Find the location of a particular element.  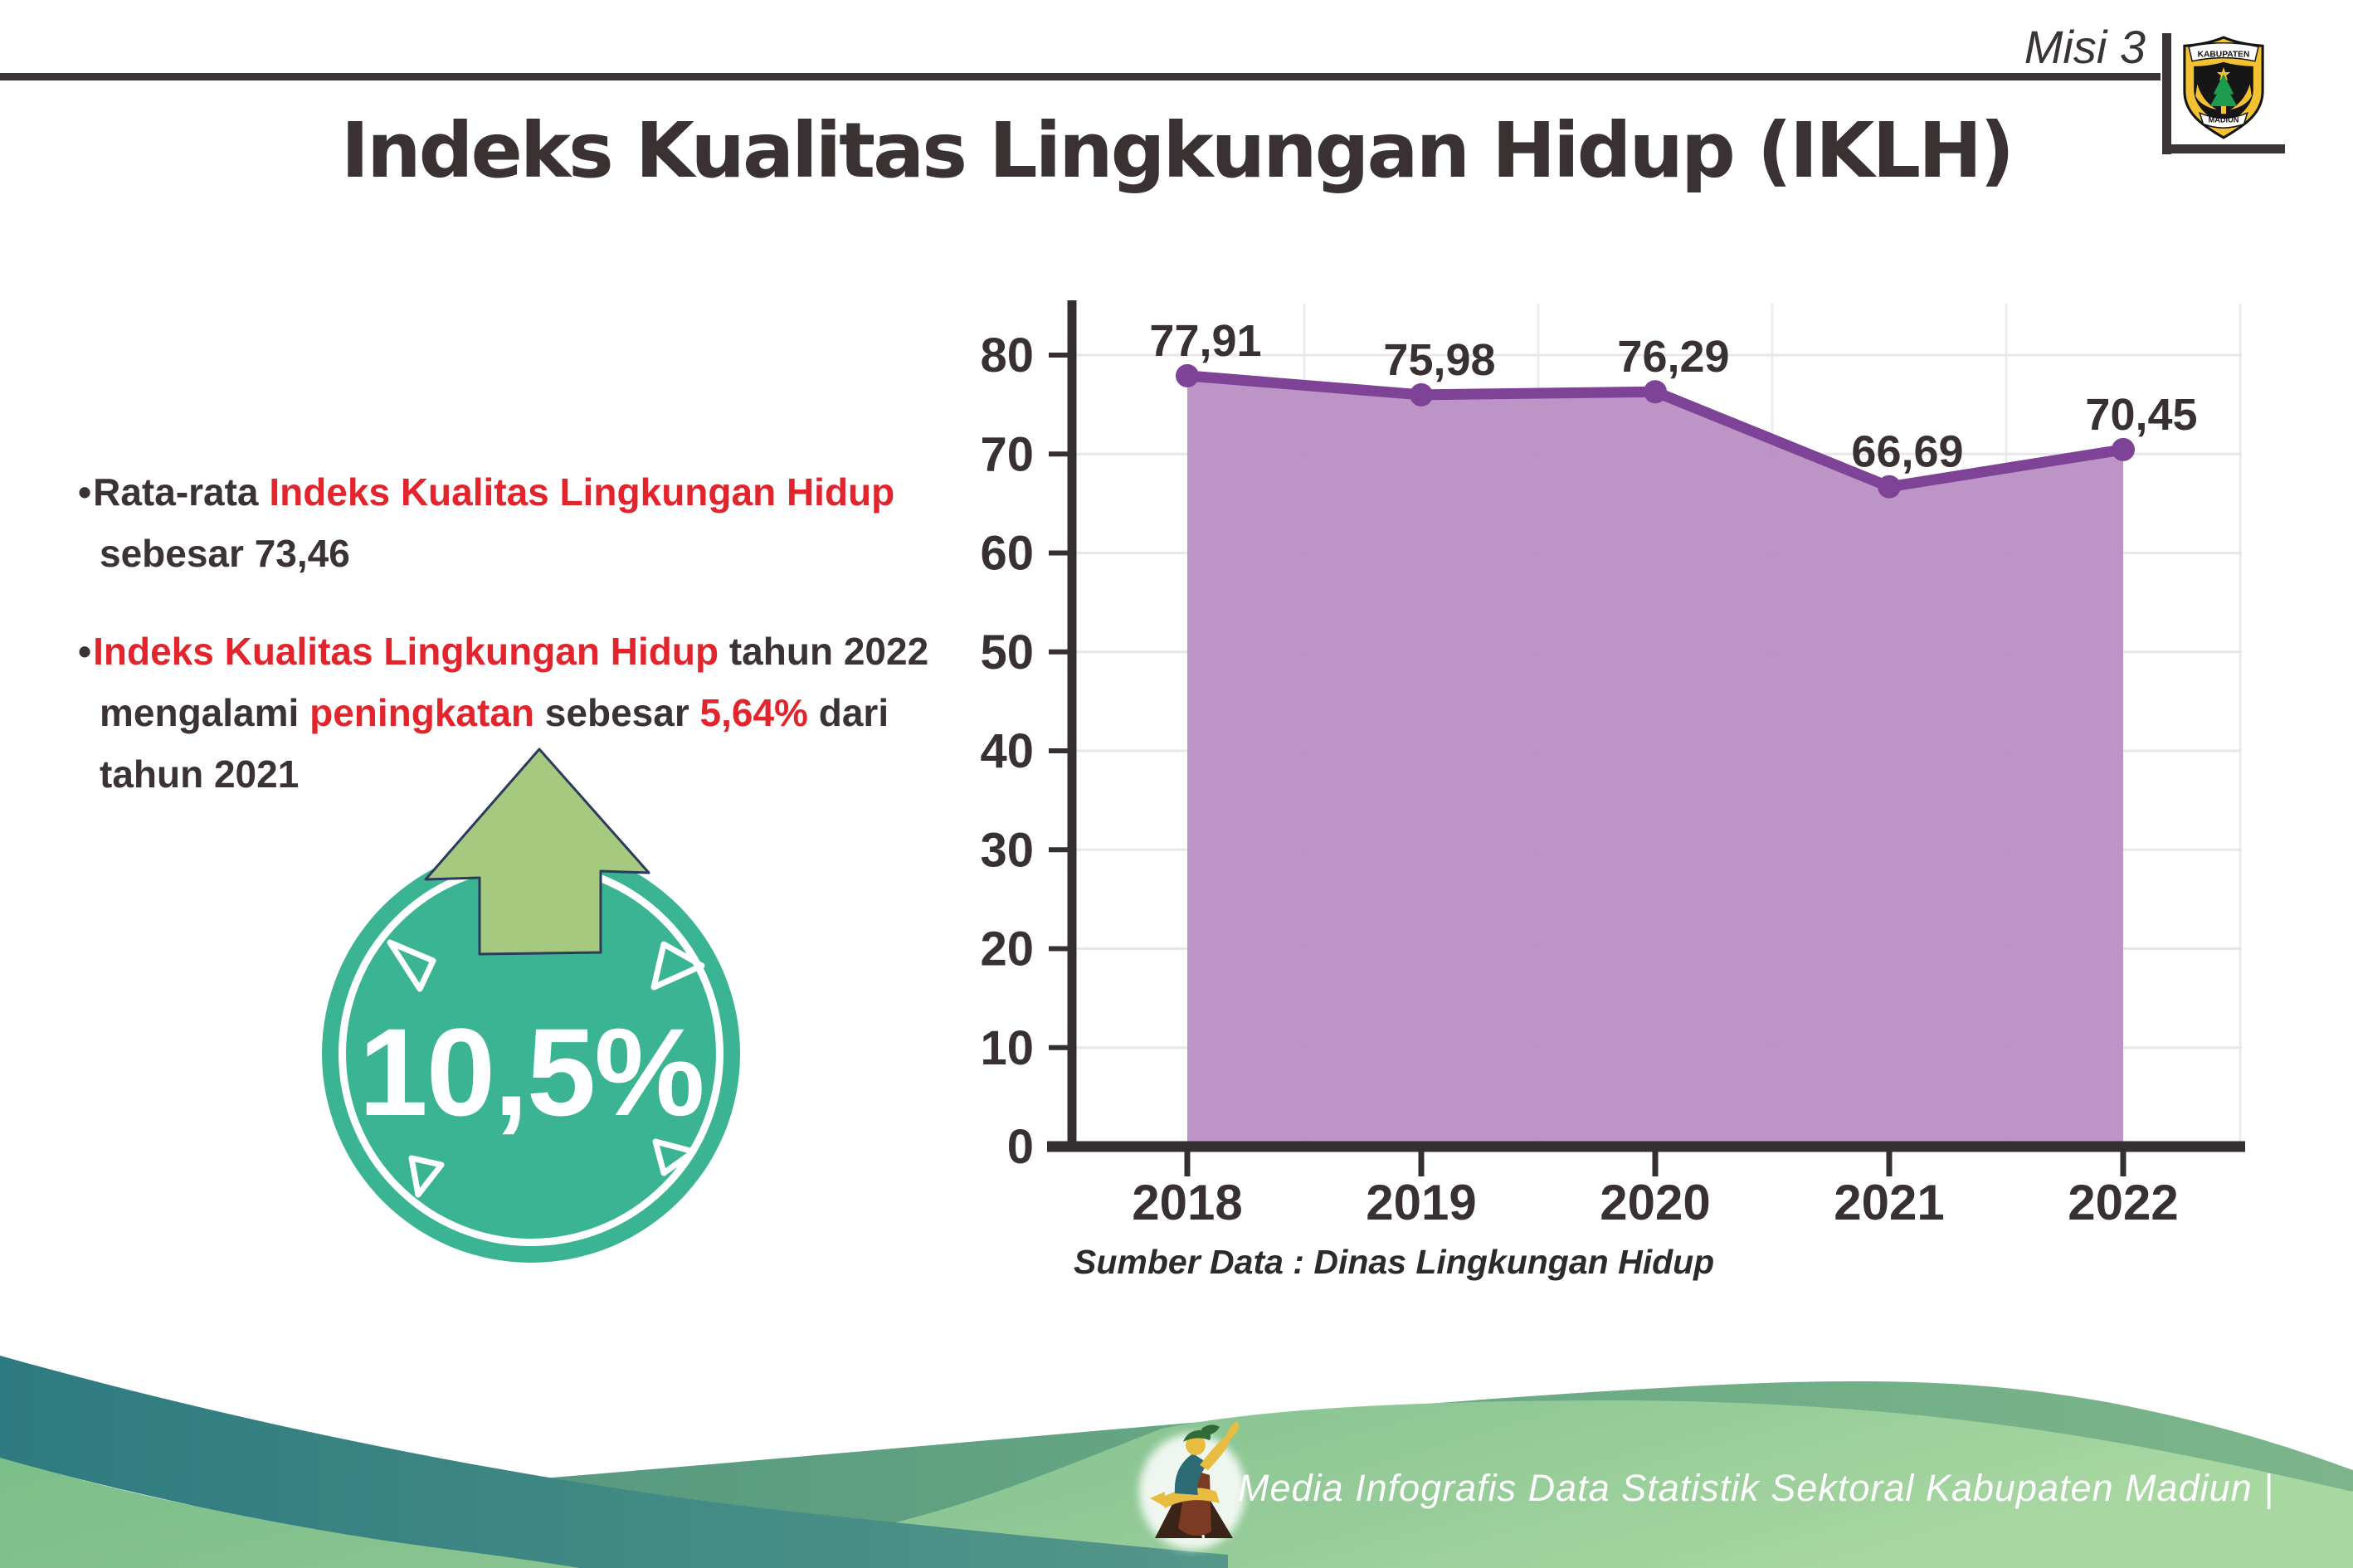

bullet-text-segment: sebesar is located at coordinates (617, 712).